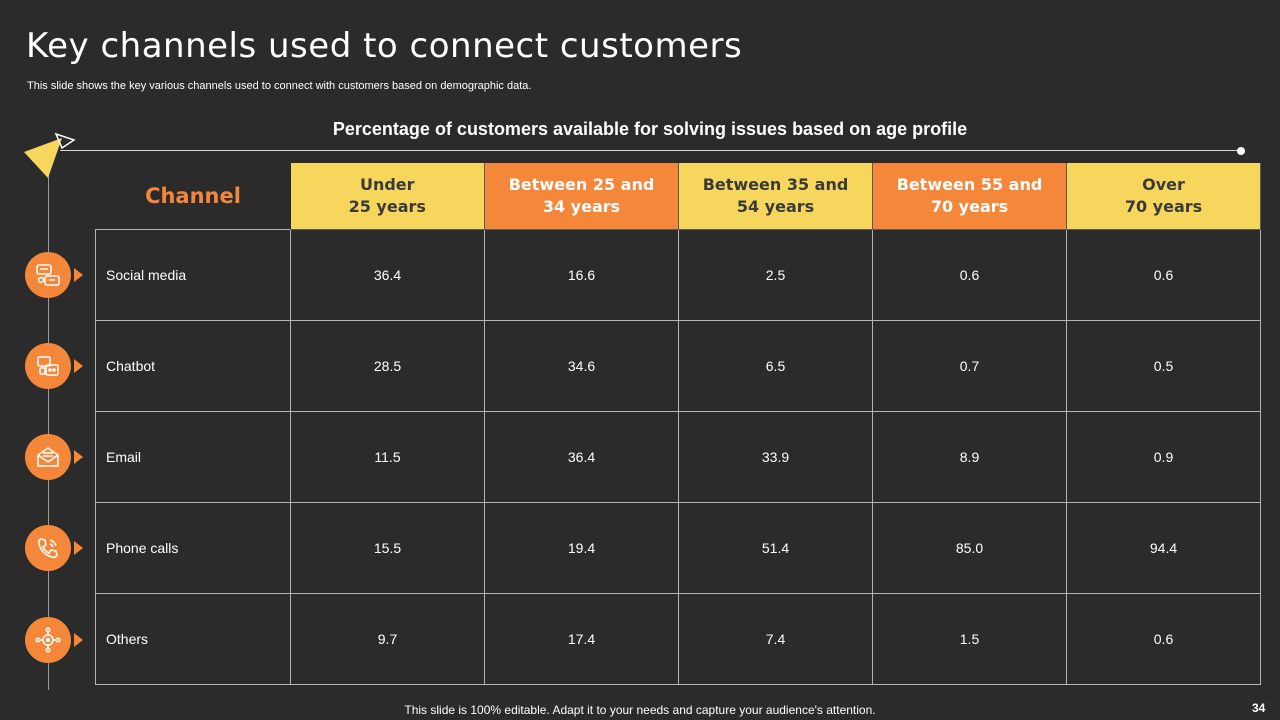  Describe the element at coordinates (775, 206) in the screenshot. I see `column-header-line: 54 years` at that location.